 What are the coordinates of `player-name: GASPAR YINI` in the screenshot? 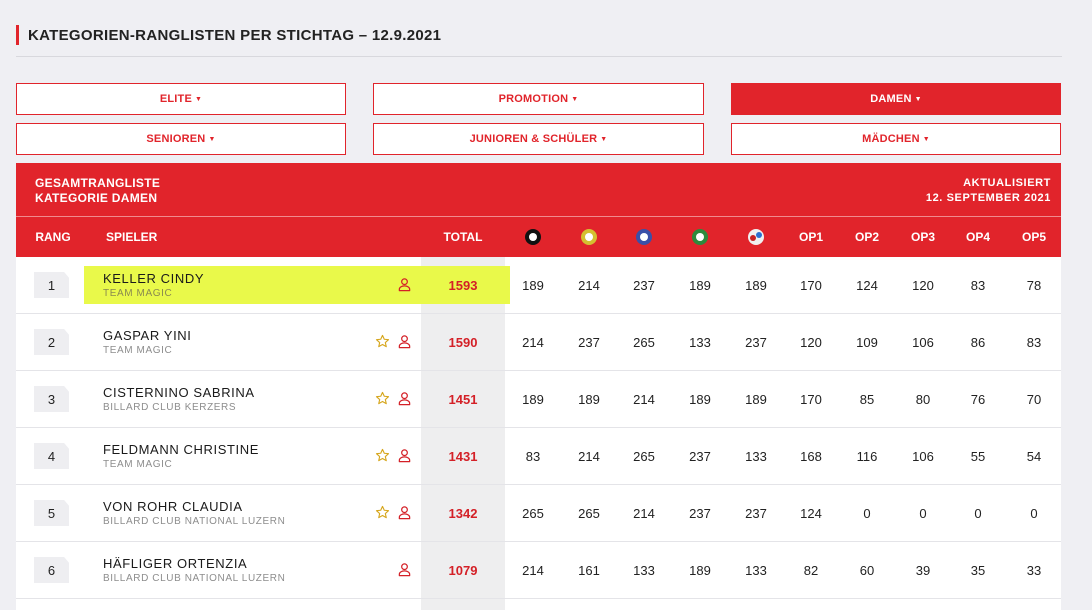 It's located at (147, 335).